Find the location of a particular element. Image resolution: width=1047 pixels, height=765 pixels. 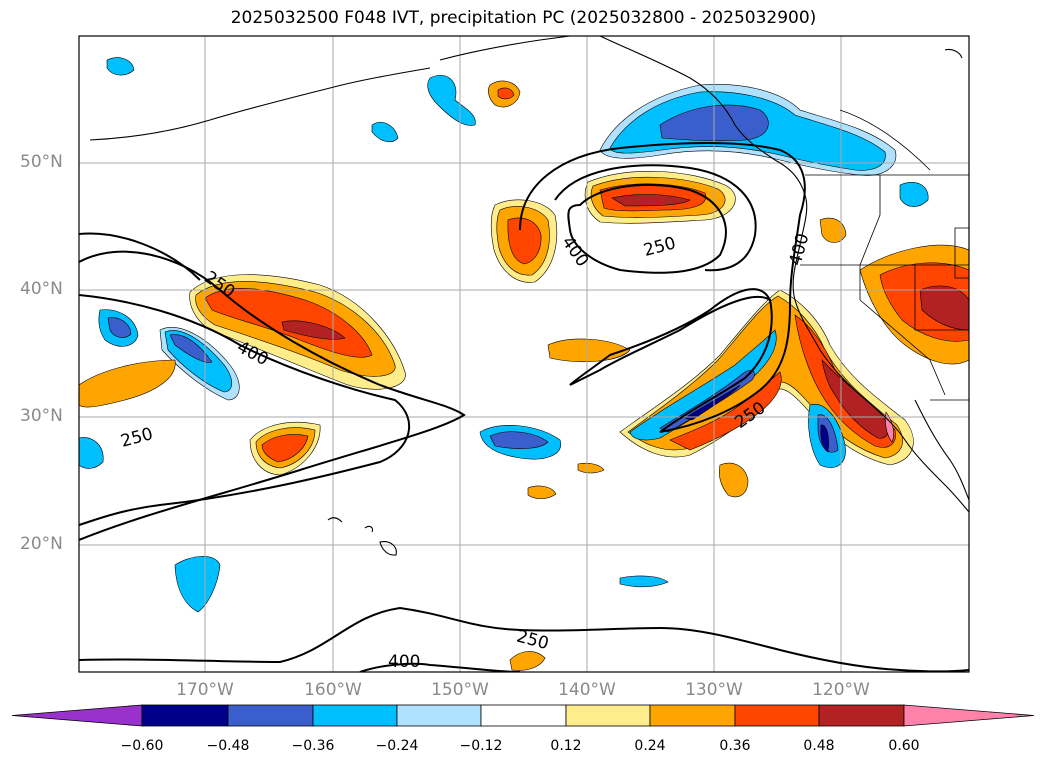

colorbar-tick-label: −0.36 is located at coordinates (313, 746).